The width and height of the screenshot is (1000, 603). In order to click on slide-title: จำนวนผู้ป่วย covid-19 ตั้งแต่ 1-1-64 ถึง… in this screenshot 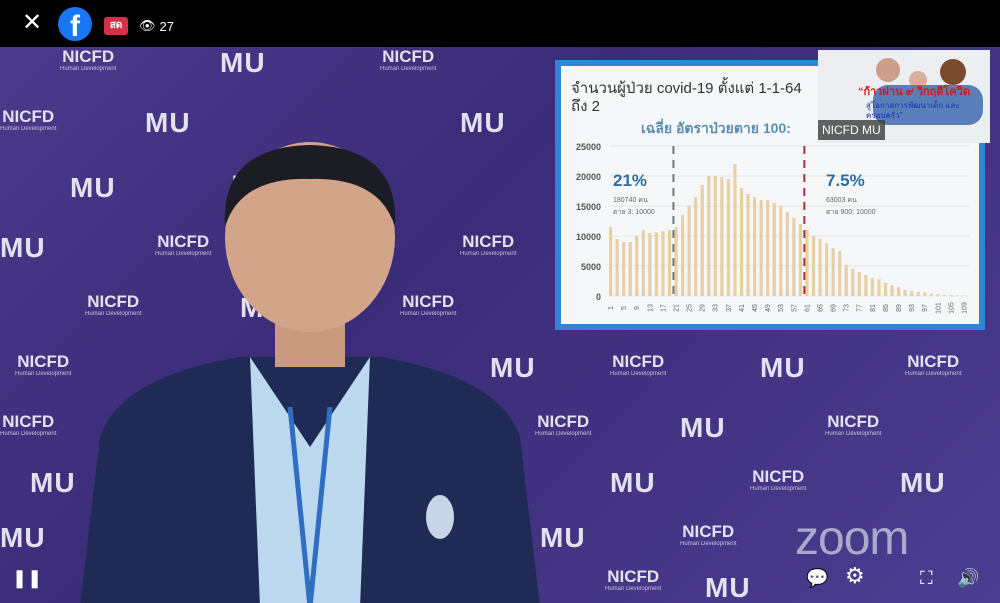, I will do `click(686, 97)`.